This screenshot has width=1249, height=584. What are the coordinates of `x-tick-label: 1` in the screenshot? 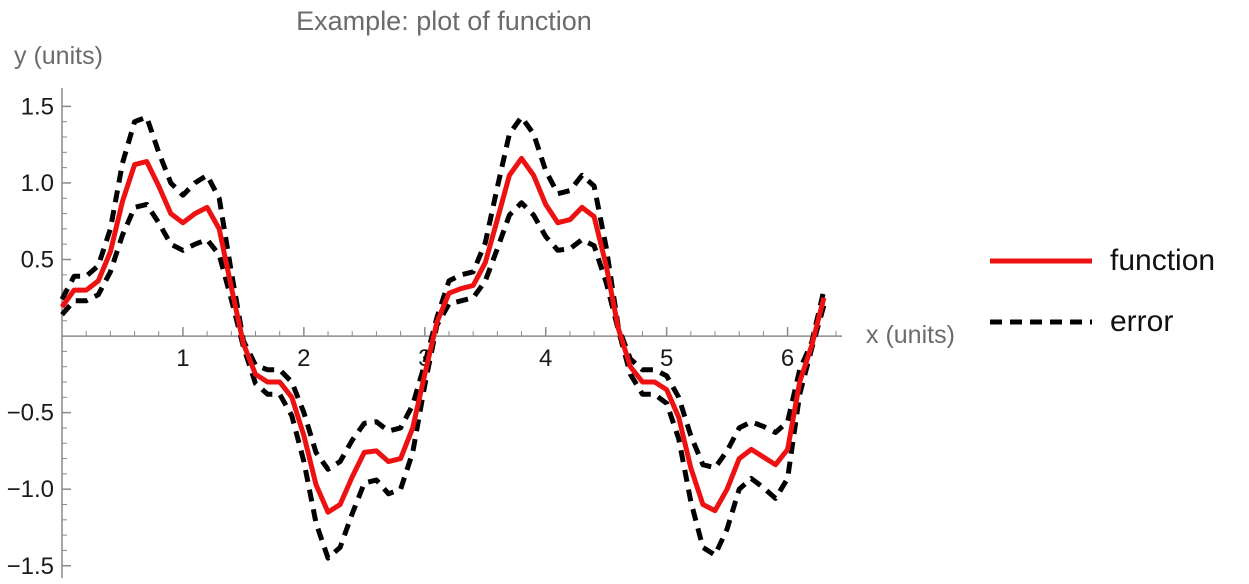 It's located at (182, 358).